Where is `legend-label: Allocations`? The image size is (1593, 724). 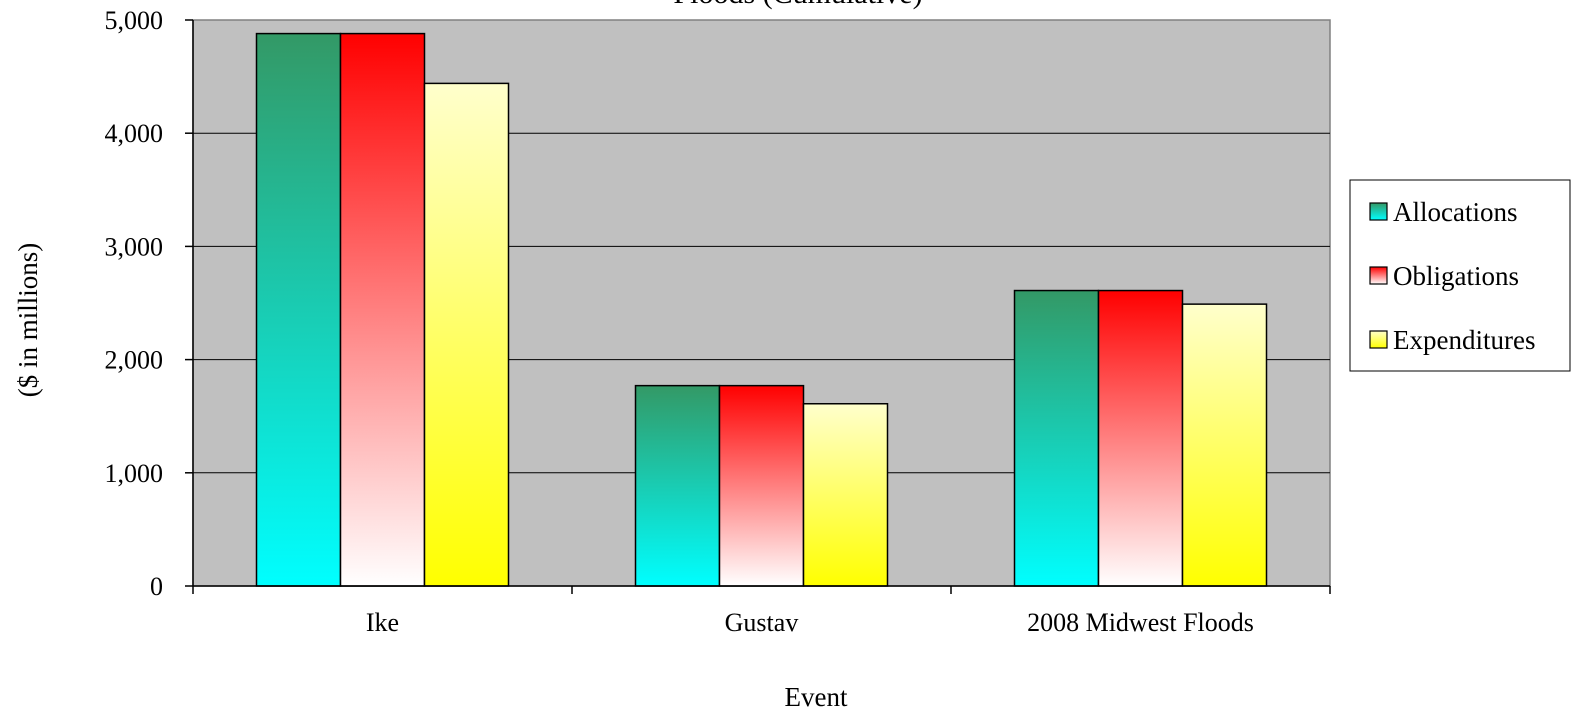 legend-label: Allocations is located at coordinates (1455, 212).